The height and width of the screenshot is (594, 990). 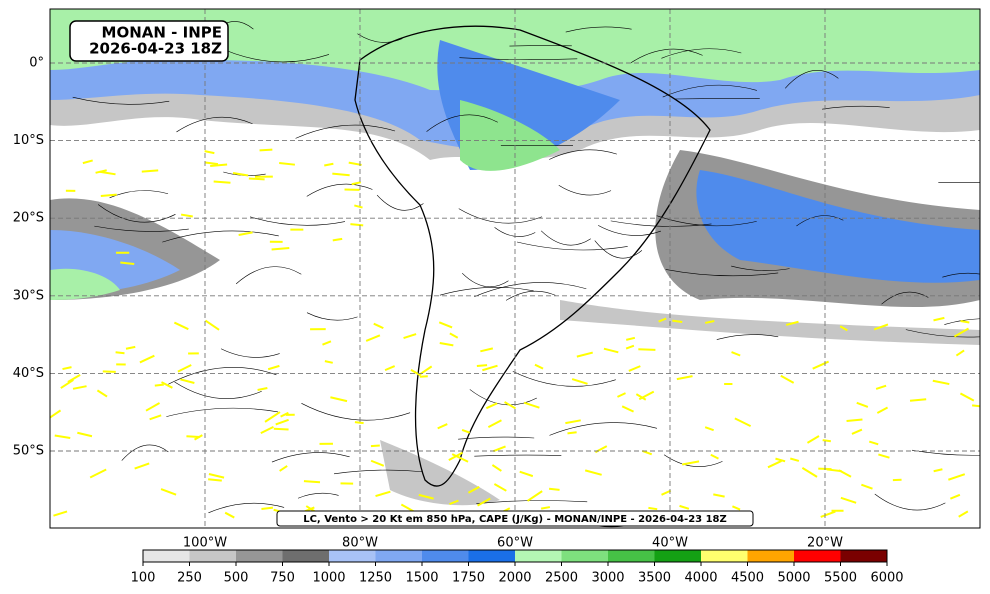 I want to click on title-box, so click(x=149, y=41).